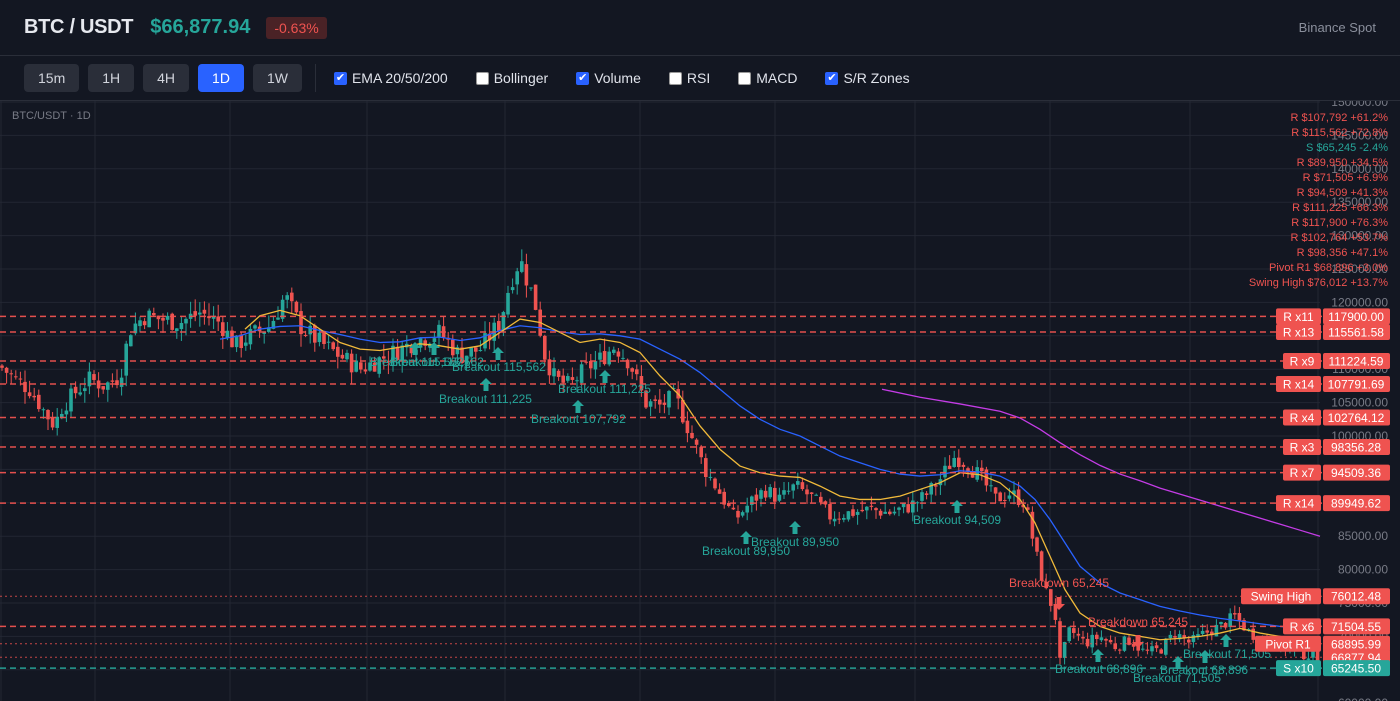 The height and width of the screenshot is (701, 1400). Describe the element at coordinates (1339, 133) in the screenshot. I see `svg-text: R $115,562 +72.8%` at that location.